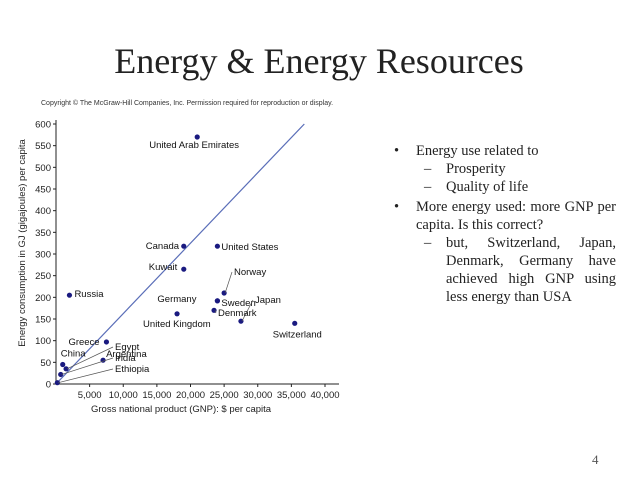 Image resolution: width=638 pixels, height=478 pixels. I want to click on point-label: Argentina, so click(126, 354).